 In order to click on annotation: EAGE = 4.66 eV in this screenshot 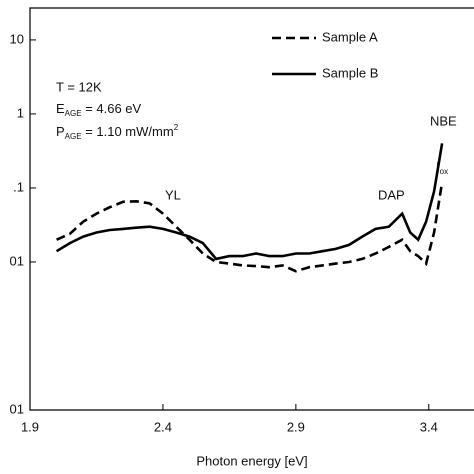, I will do `click(99, 109)`.